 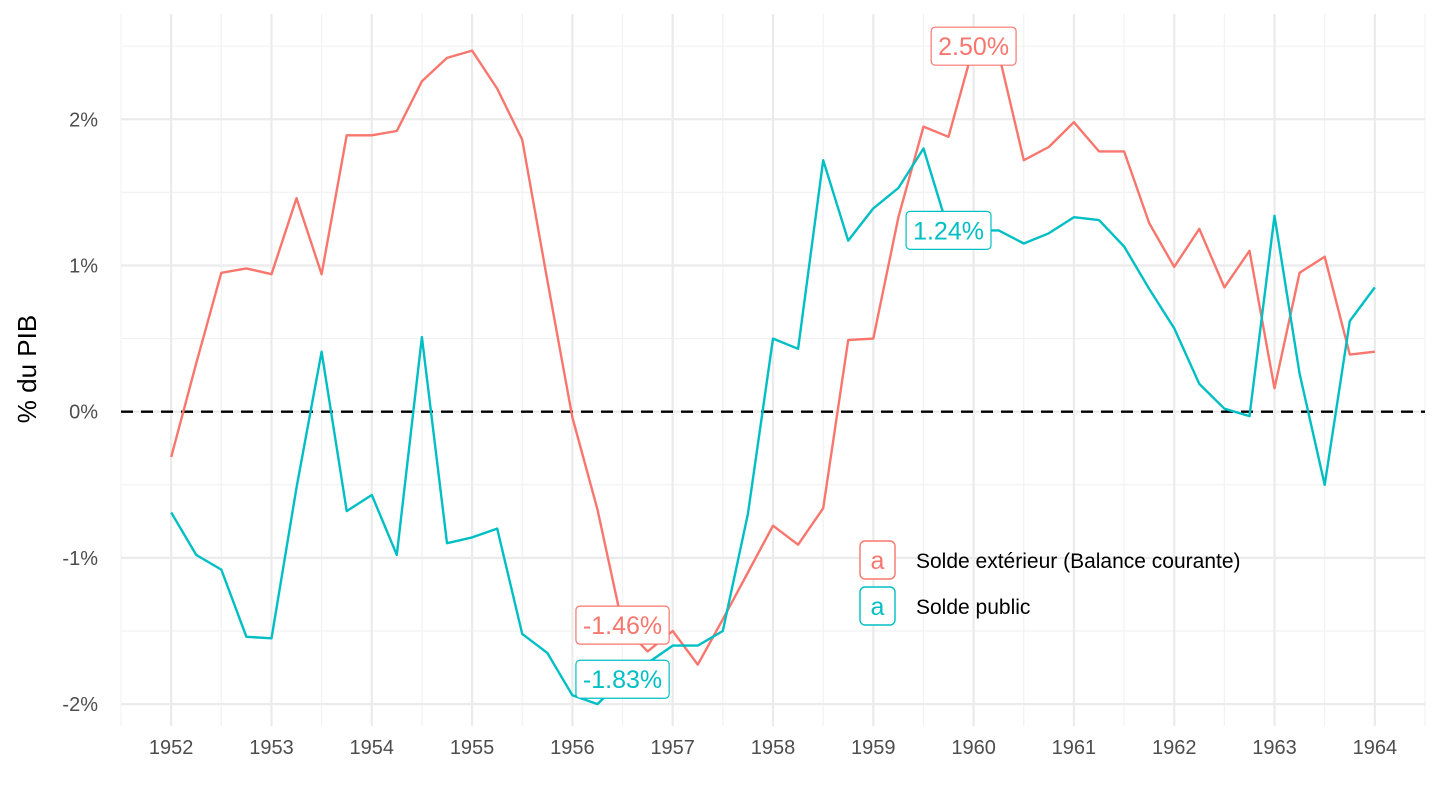 I want to click on legend-entry: a Solde extérieur (Balance courante), so click(x=1050, y=560).